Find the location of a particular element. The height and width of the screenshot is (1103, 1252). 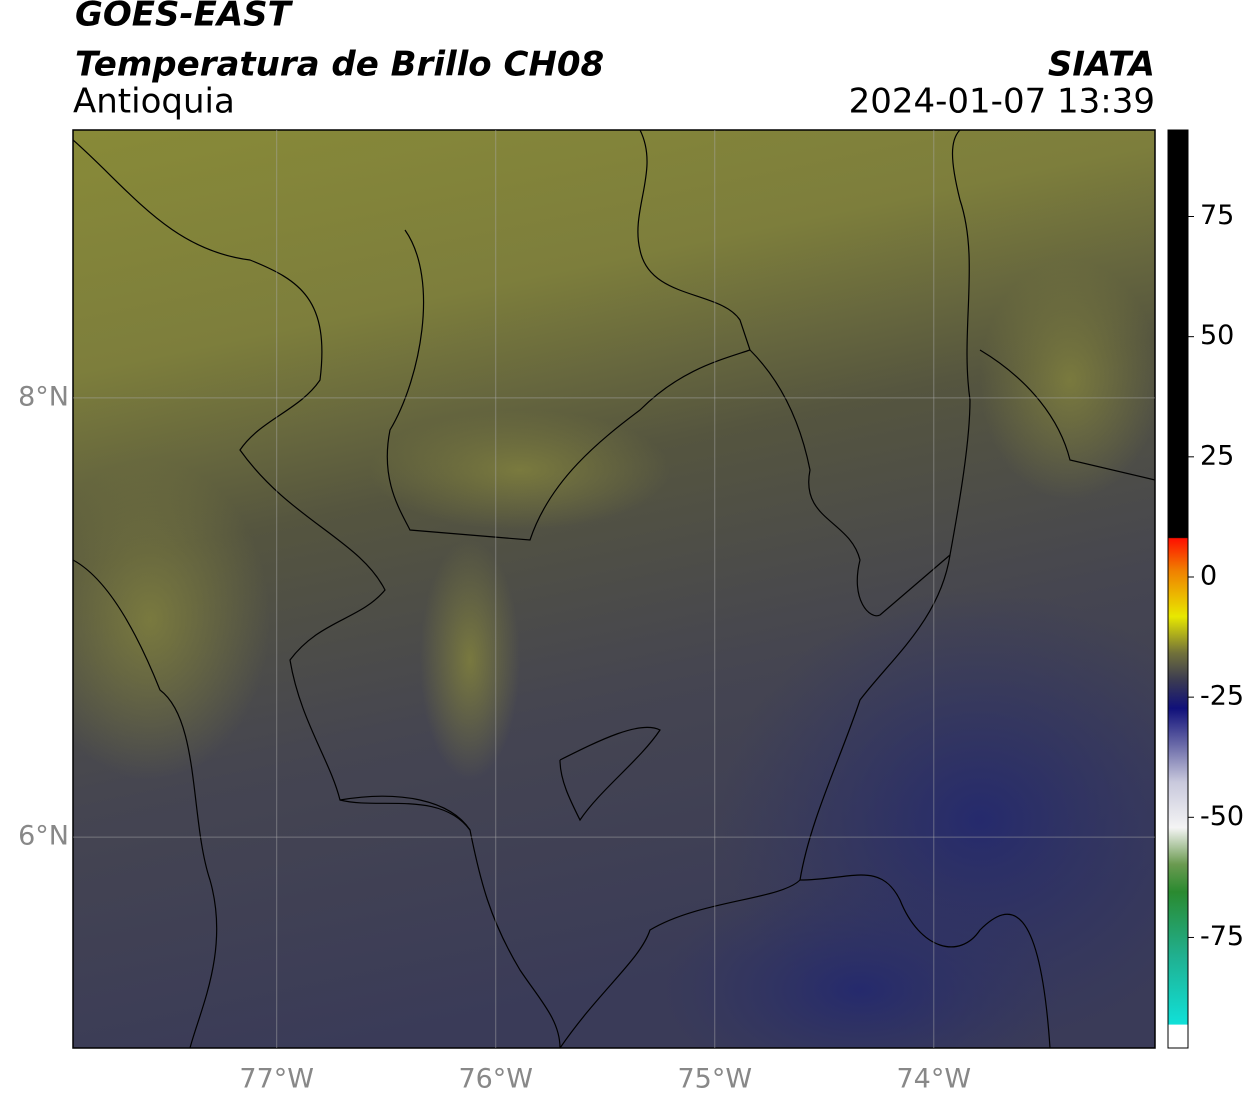

colorbar-tick-label: 0 is located at coordinates (1208, 575).